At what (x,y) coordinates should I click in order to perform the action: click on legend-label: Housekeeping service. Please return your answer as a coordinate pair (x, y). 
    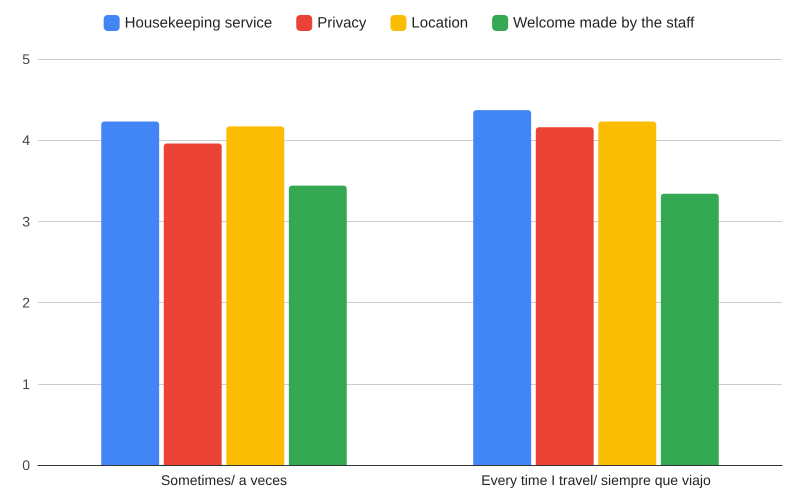
    Looking at the image, I should click on (198, 23).